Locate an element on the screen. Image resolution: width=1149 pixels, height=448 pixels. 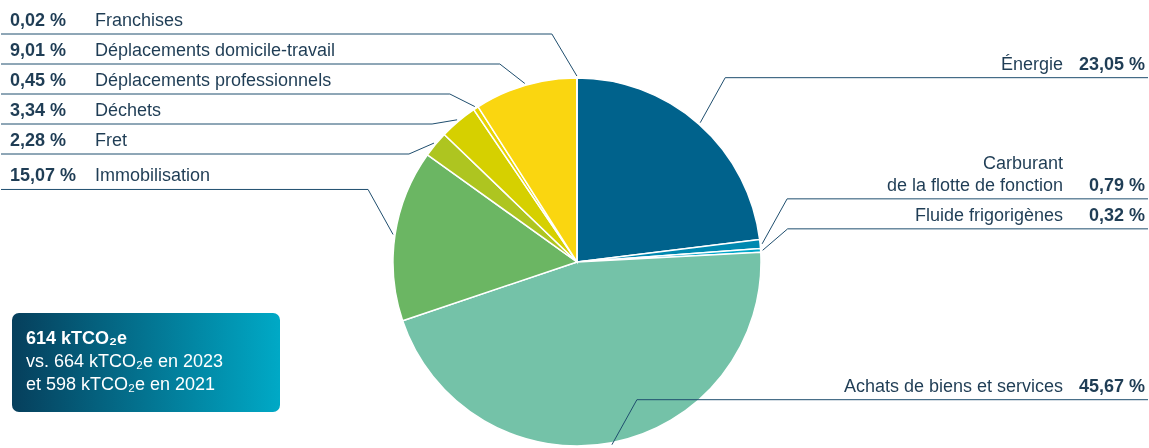
slice-label: Fret is located at coordinates (111, 140).